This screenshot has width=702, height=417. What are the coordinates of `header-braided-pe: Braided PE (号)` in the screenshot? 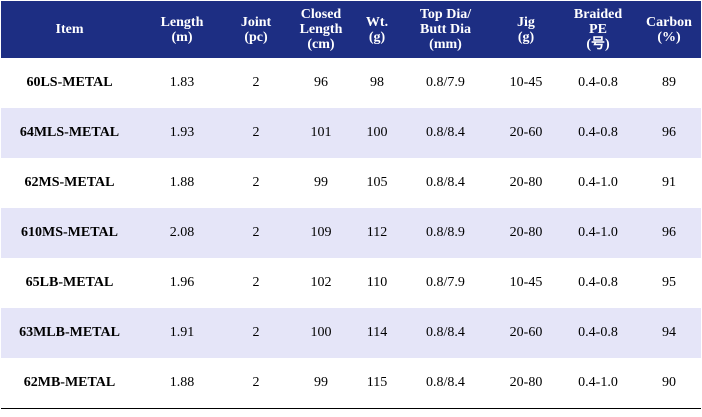 It's located at (598, 29).